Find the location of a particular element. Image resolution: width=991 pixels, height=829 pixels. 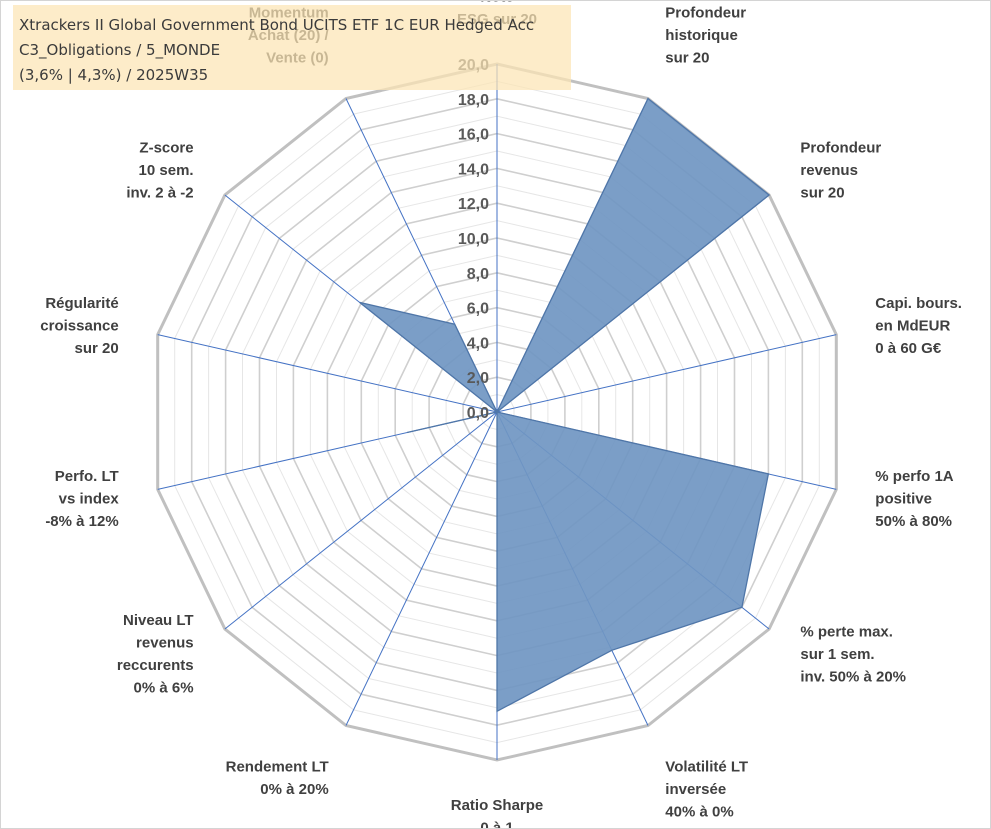

category-label: Niveau LT revenus reccurents 0% à 6% is located at coordinates (155, 654).